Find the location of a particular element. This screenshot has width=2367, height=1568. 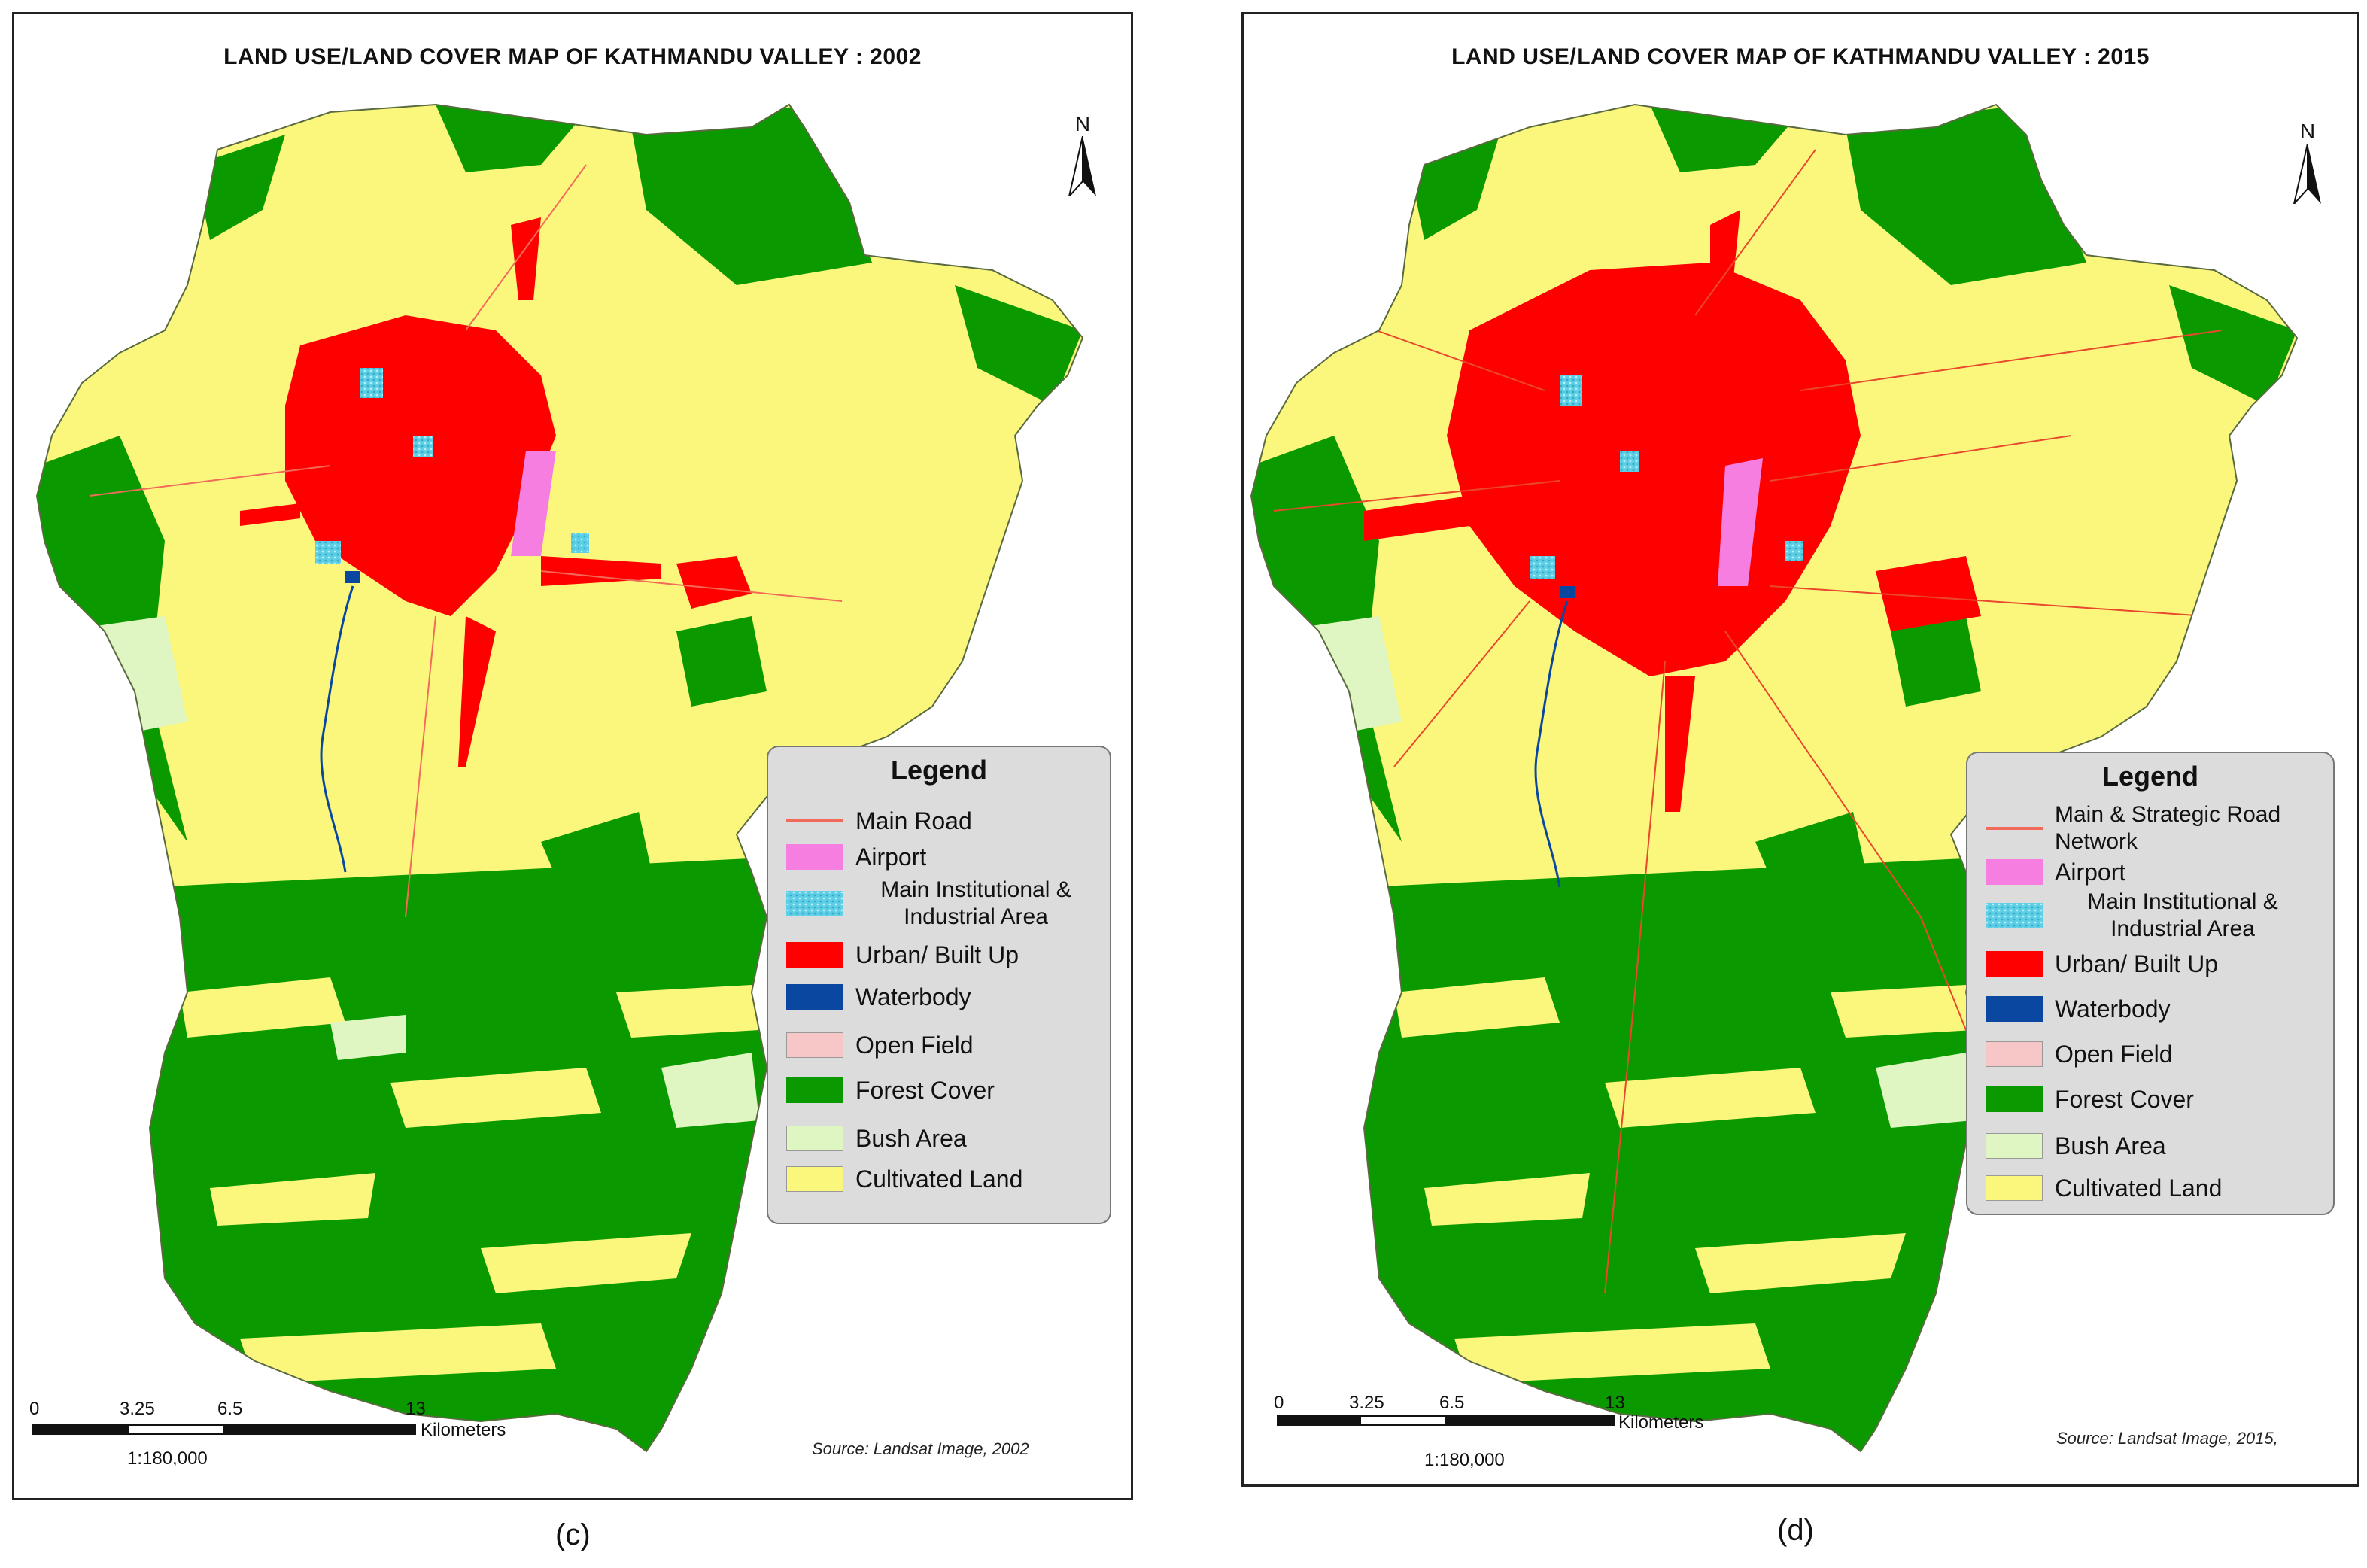

legend-label: Main & Strategic Road Network is located at coordinates (2168, 828).